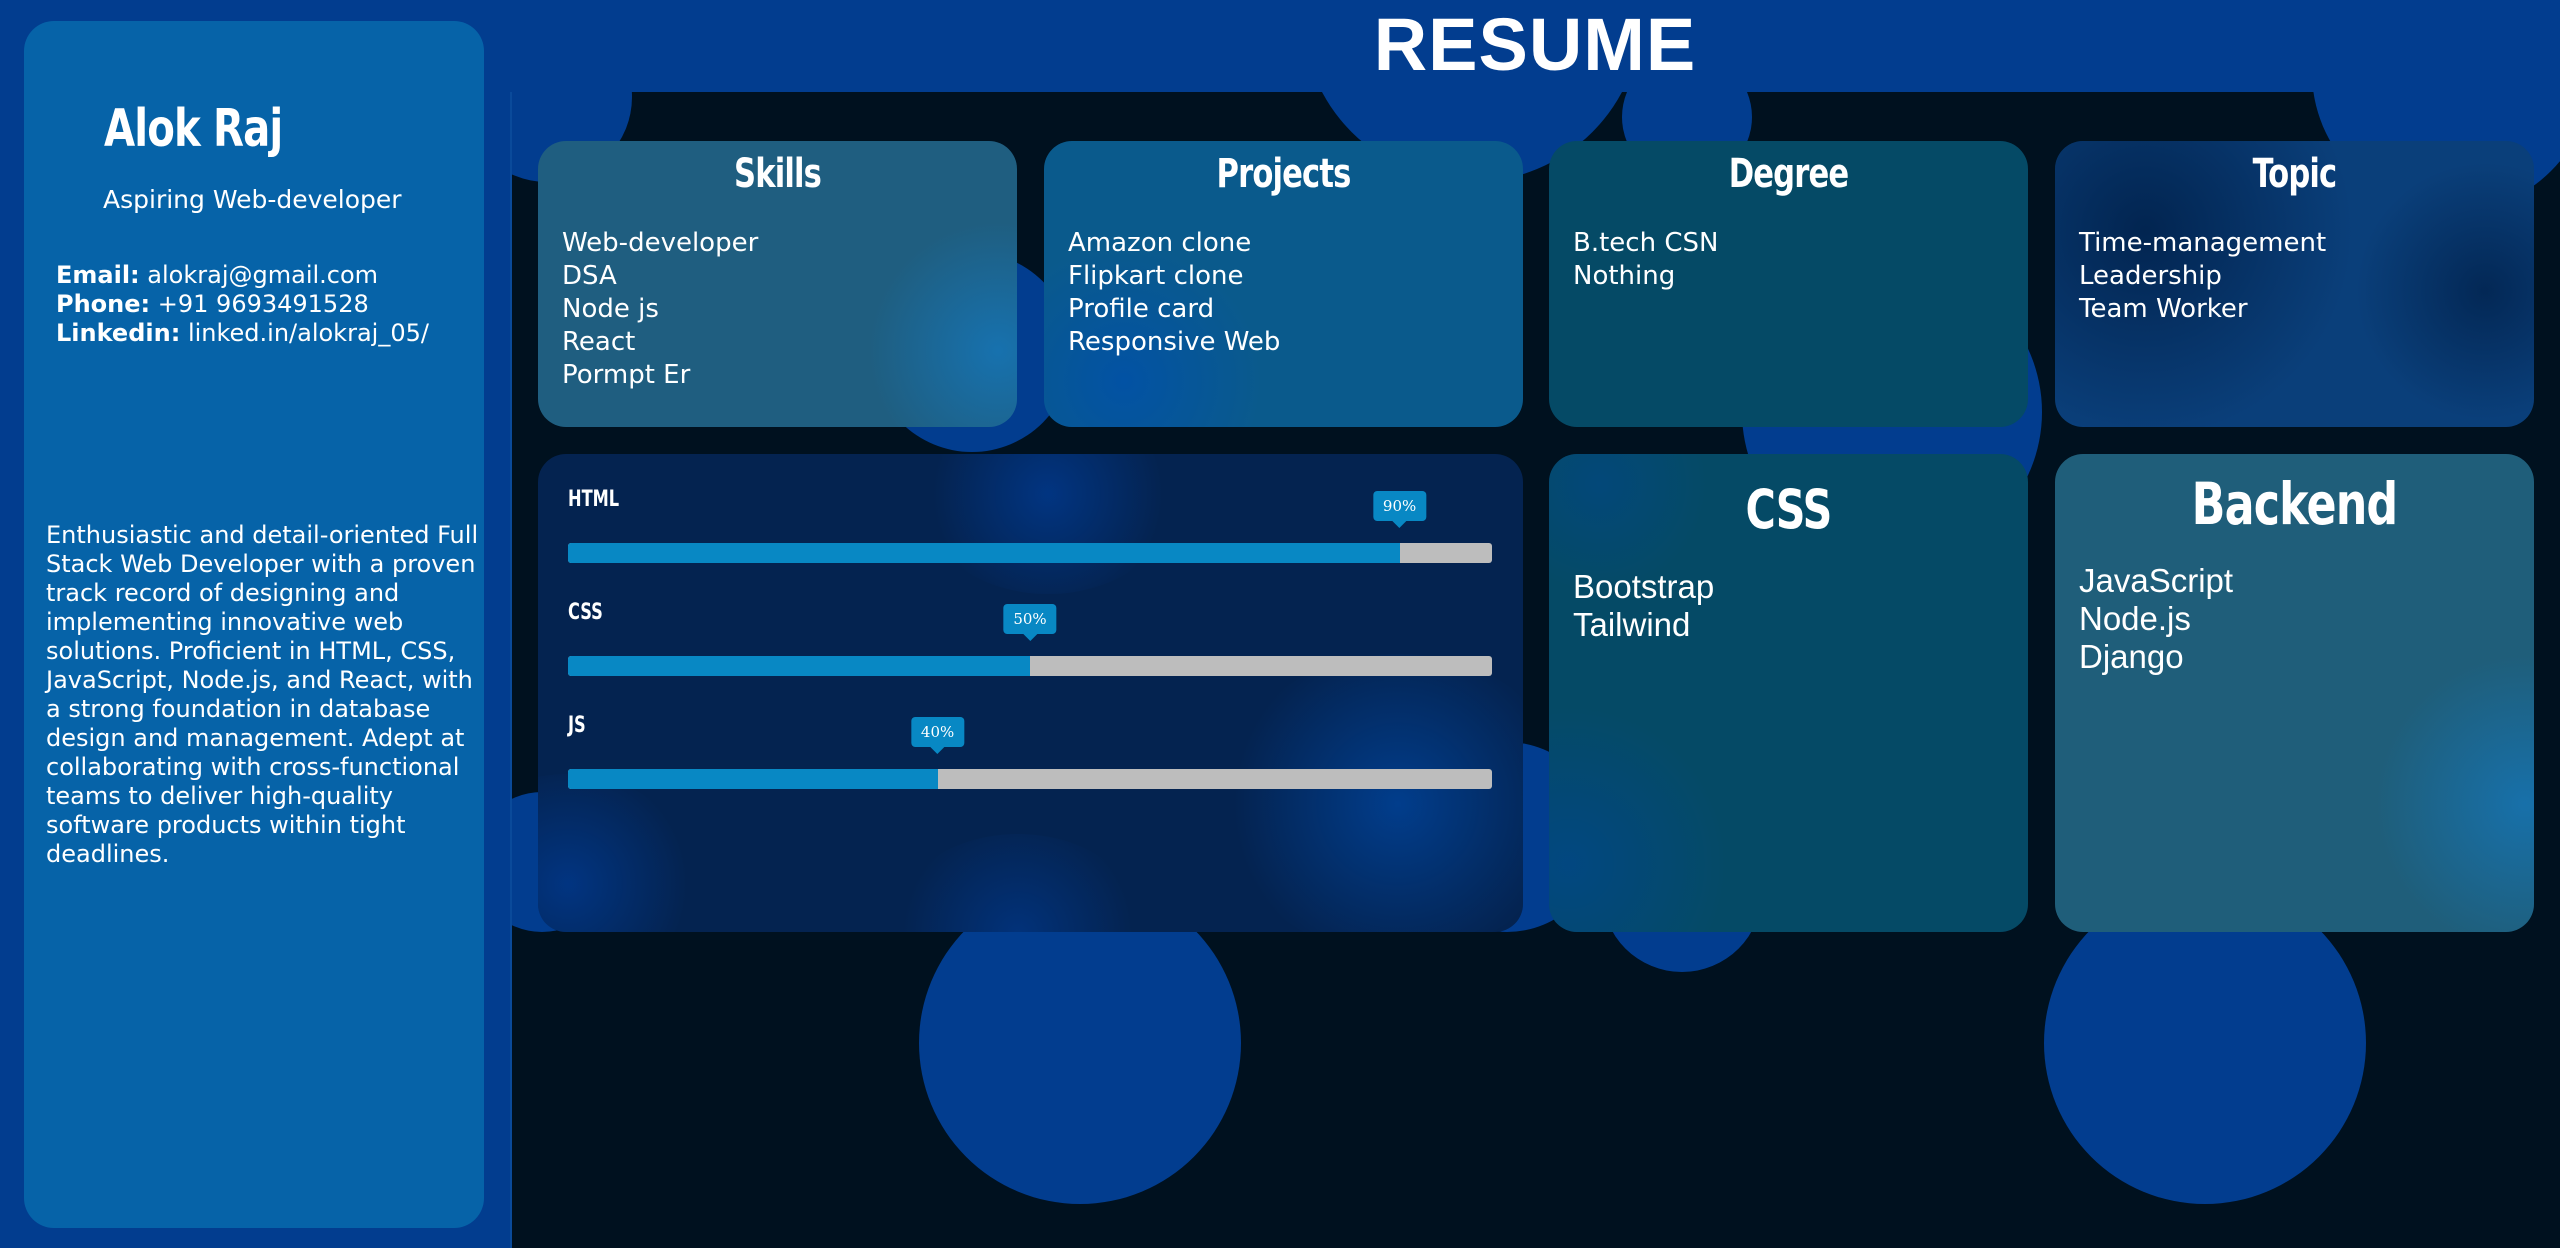  I want to click on backend-list-item: Node.js, so click(2135, 618).